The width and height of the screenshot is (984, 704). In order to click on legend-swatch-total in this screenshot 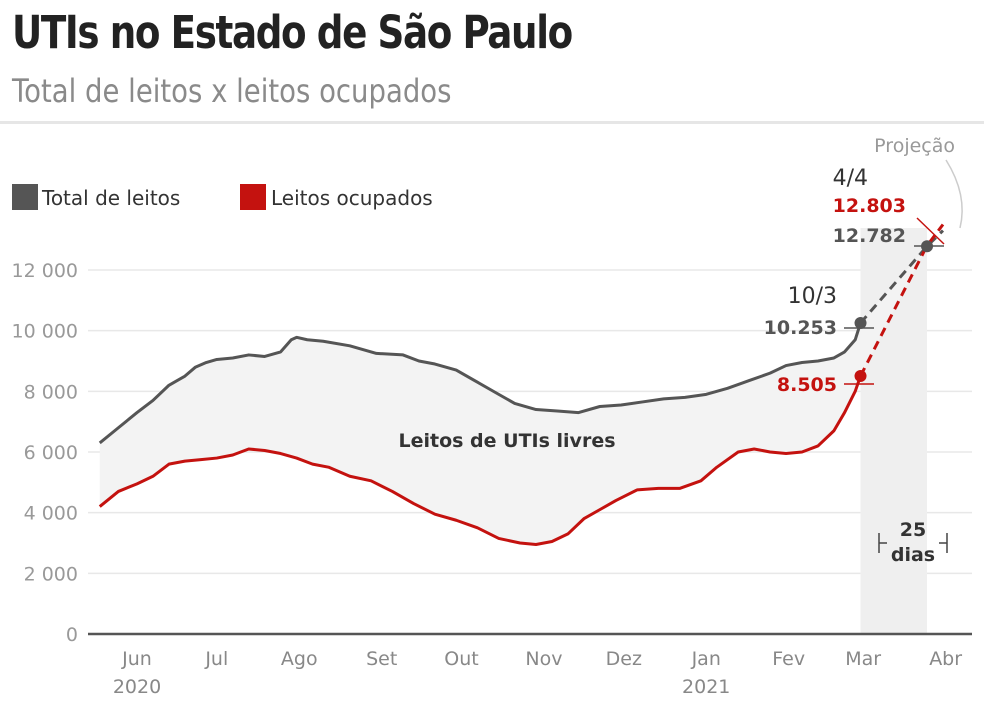, I will do `click(25, 197)`.